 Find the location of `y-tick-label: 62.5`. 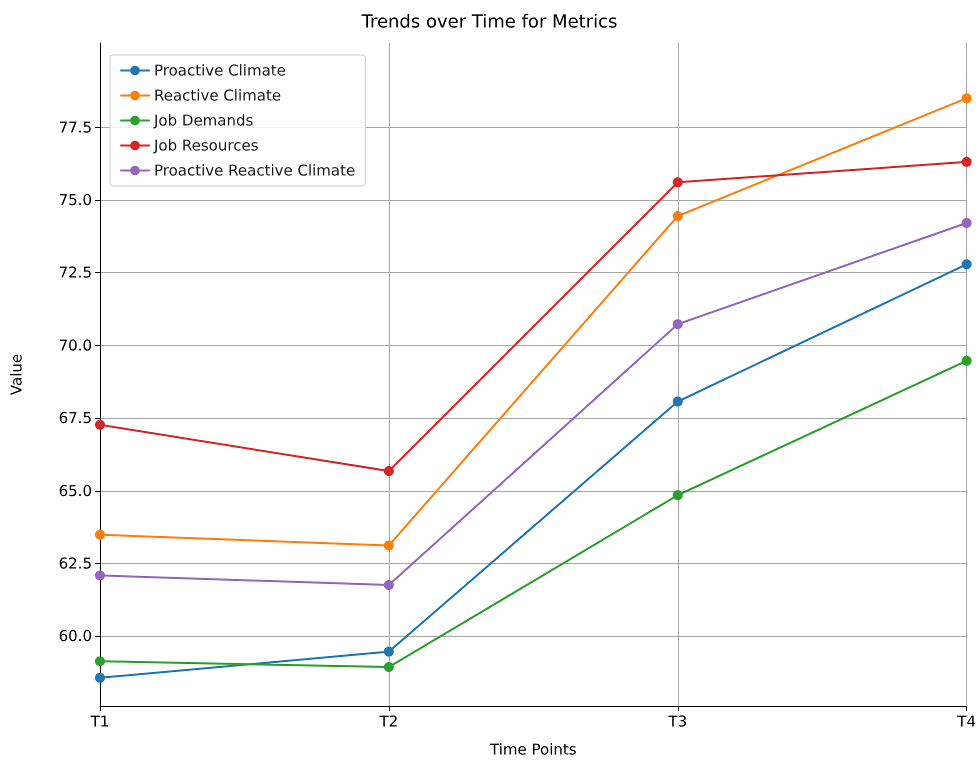

y-tick-label: 62.5 is located at coordinates (75, 563).